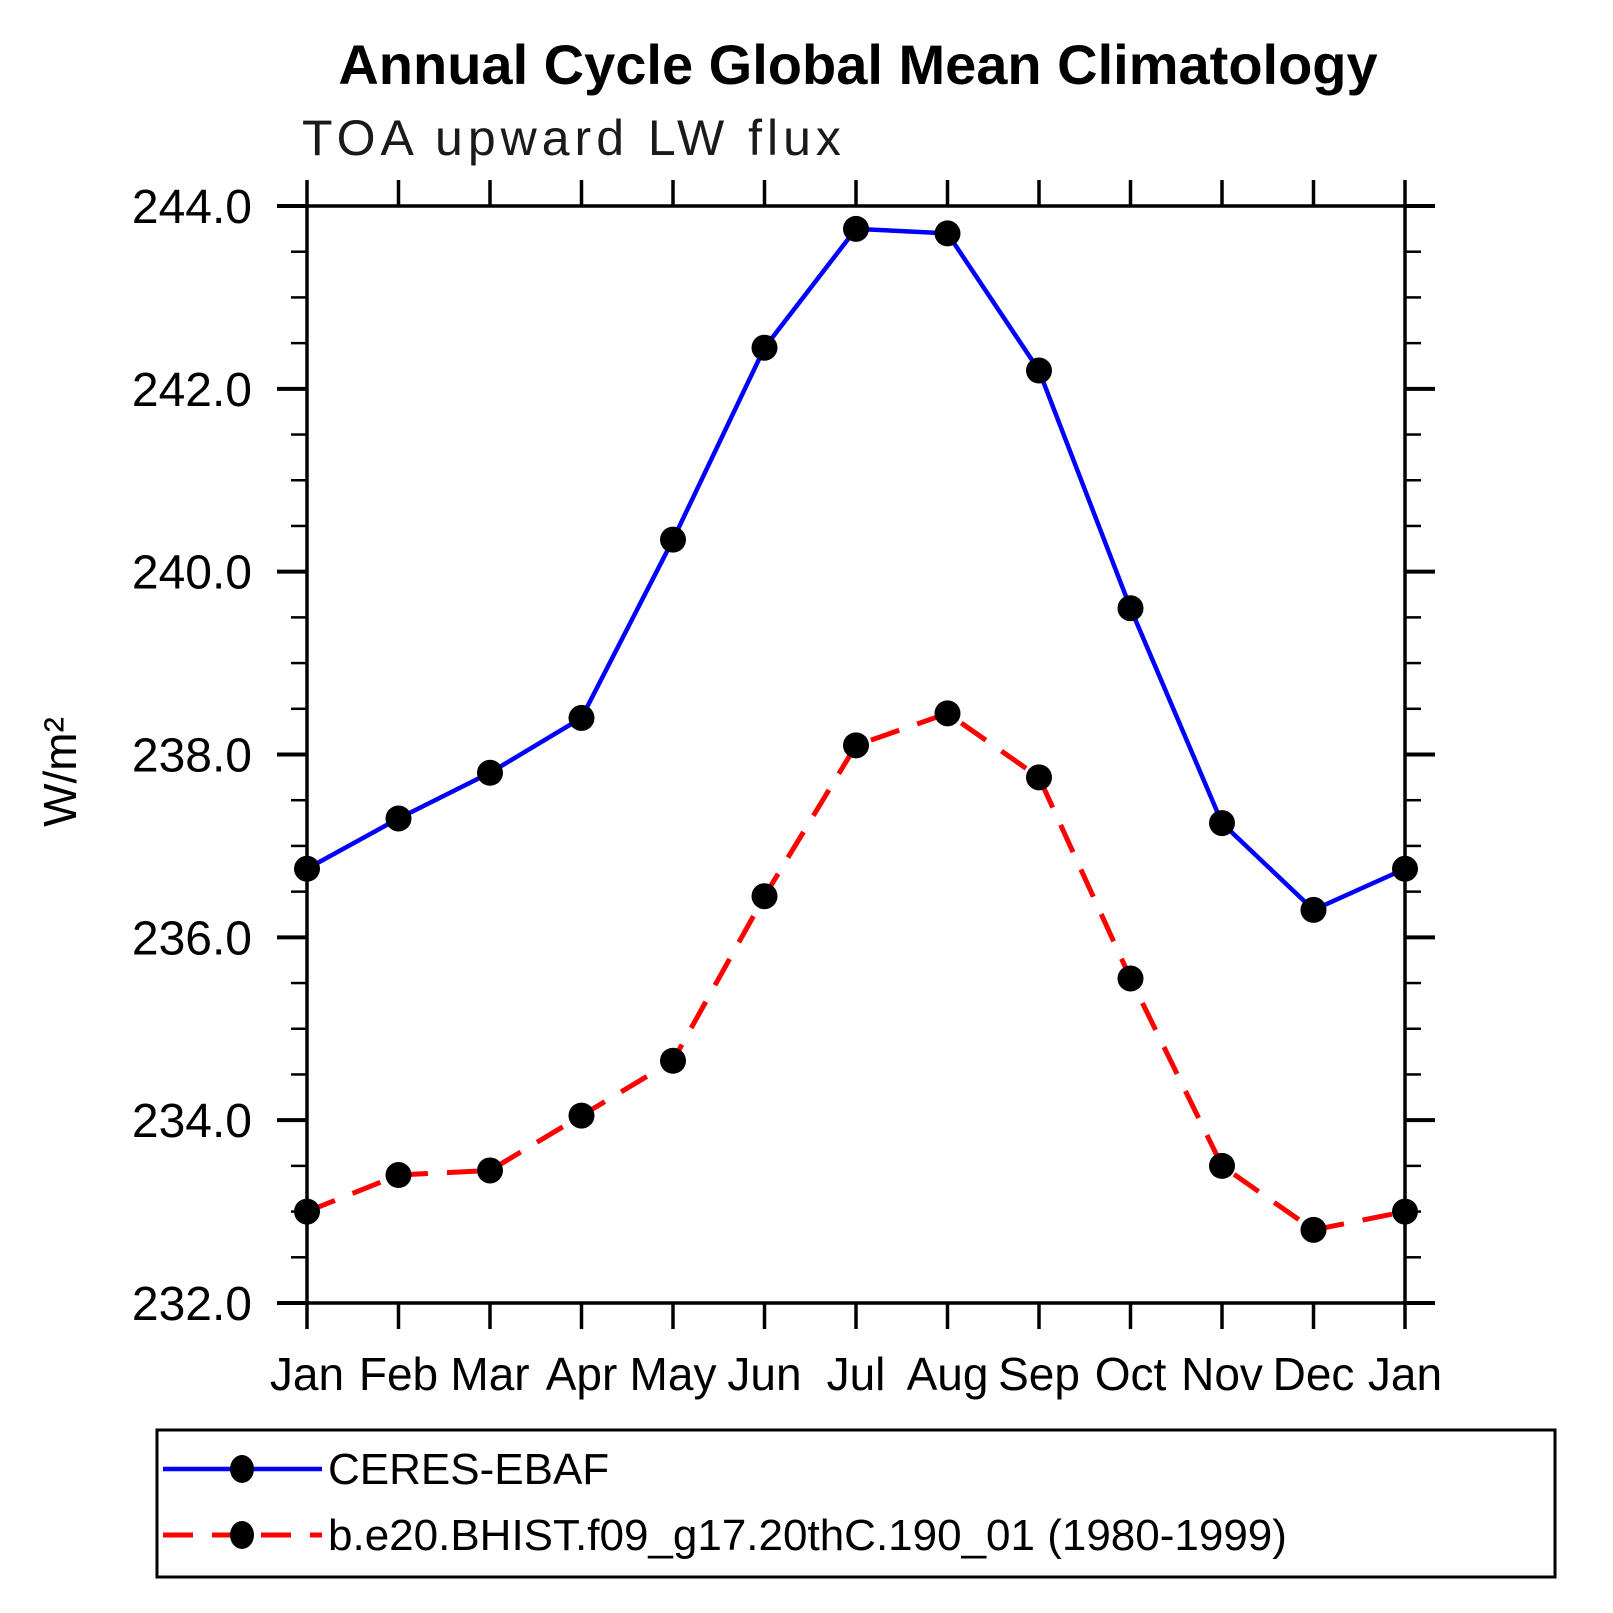 This screenshot has width=1613, height=1613. I want to click on x-tick-label: Feb, so click(398, 1374).